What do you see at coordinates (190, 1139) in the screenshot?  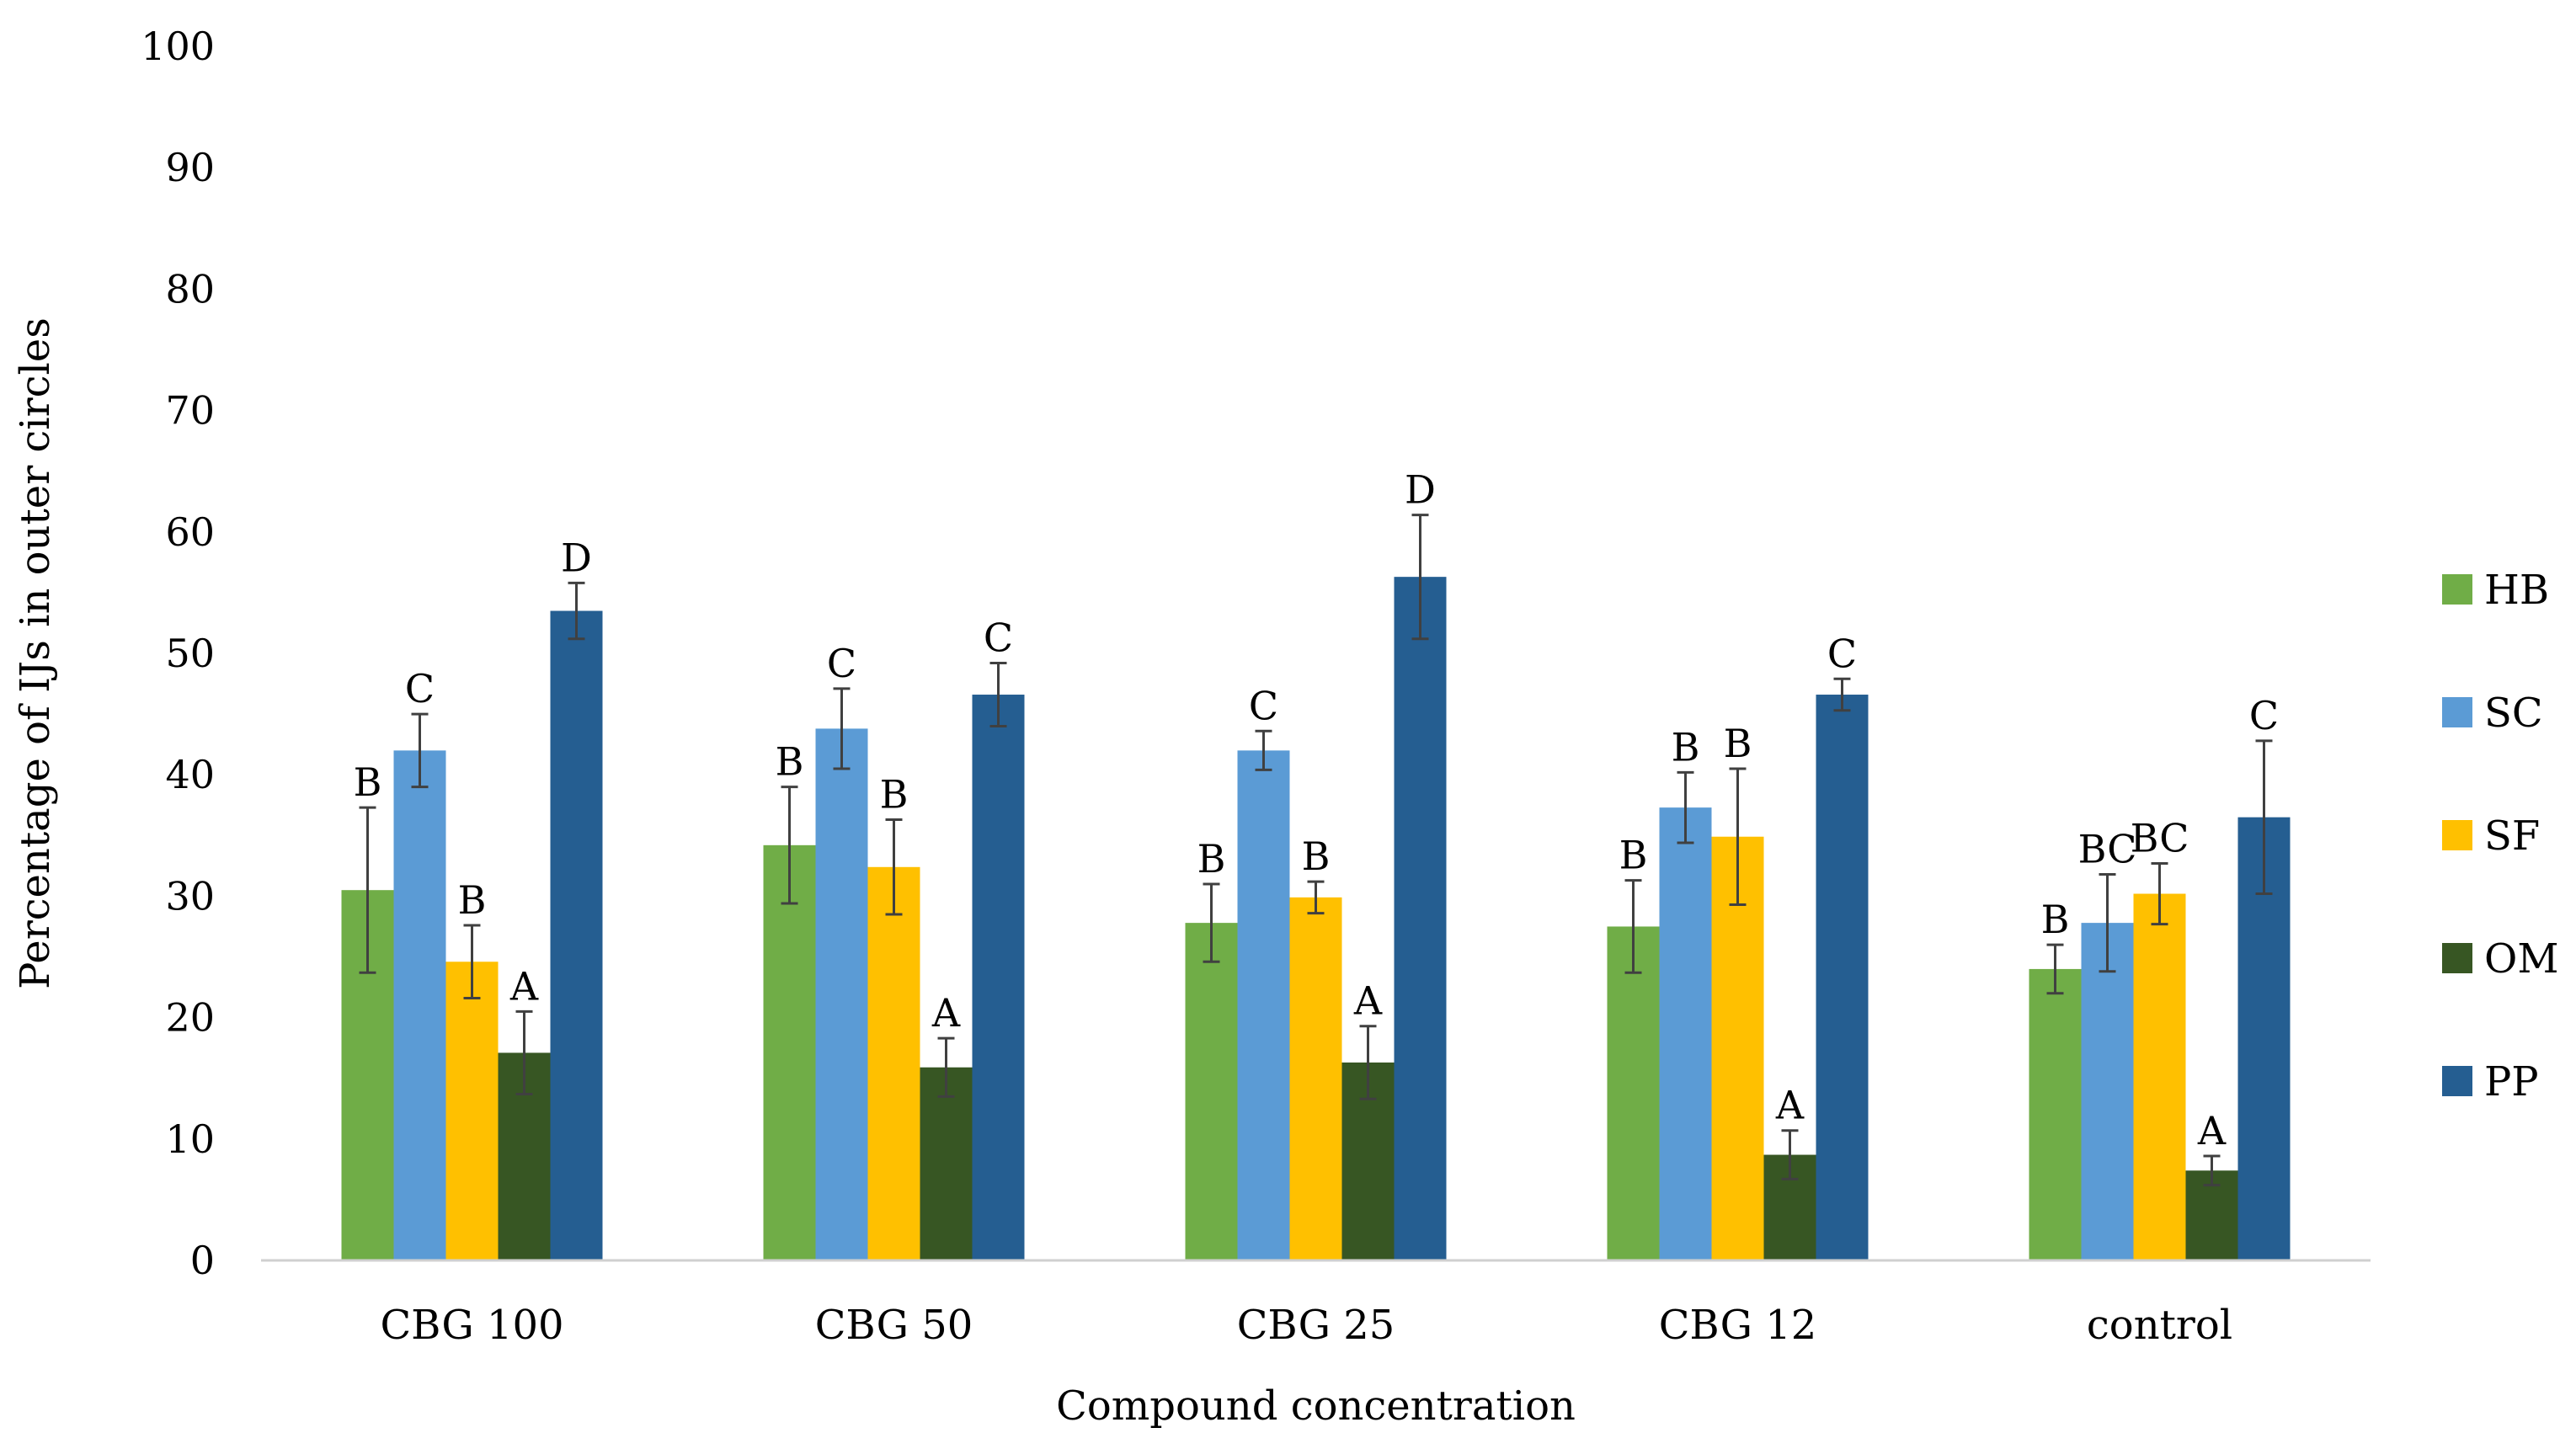 I see `y-tick-label: 10` at bounding box center [190, 1139].